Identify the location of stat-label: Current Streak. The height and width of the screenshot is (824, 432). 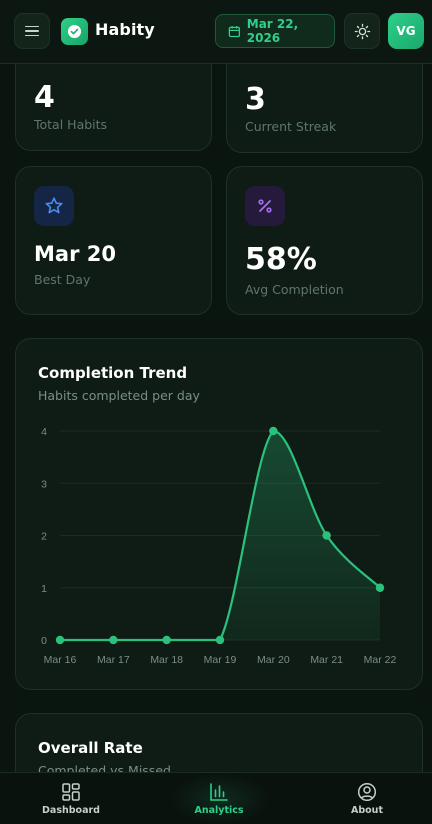
(291, 126).